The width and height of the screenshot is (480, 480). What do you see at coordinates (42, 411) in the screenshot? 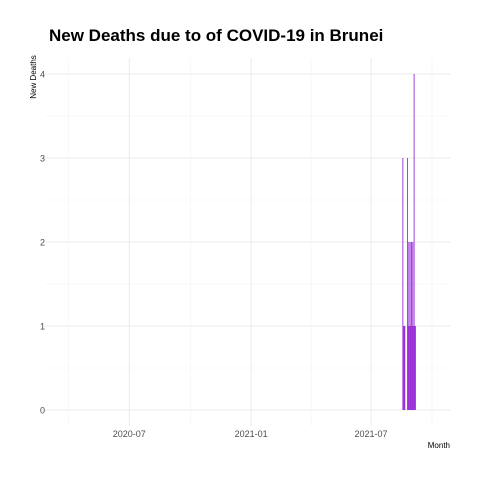
I see `y-tick-label: 0` at bounding box center [42, 411].